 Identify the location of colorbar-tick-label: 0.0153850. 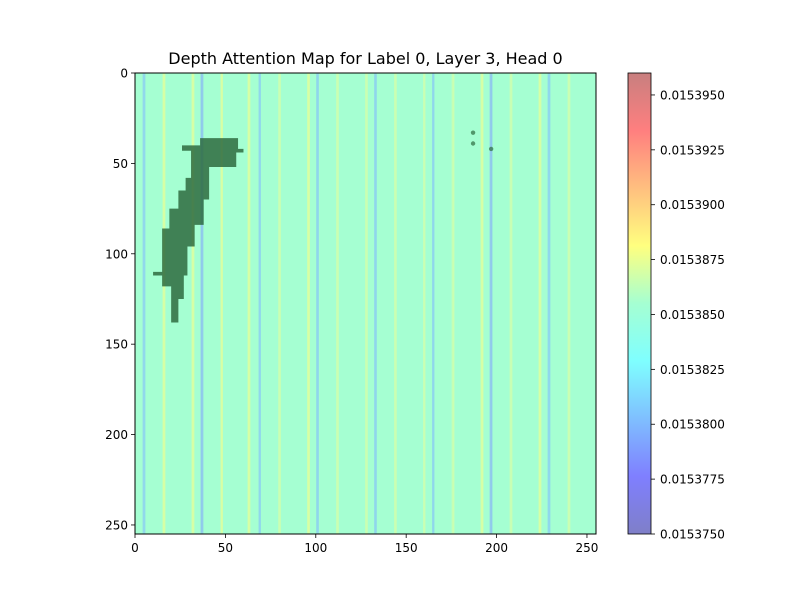
(692, 315).